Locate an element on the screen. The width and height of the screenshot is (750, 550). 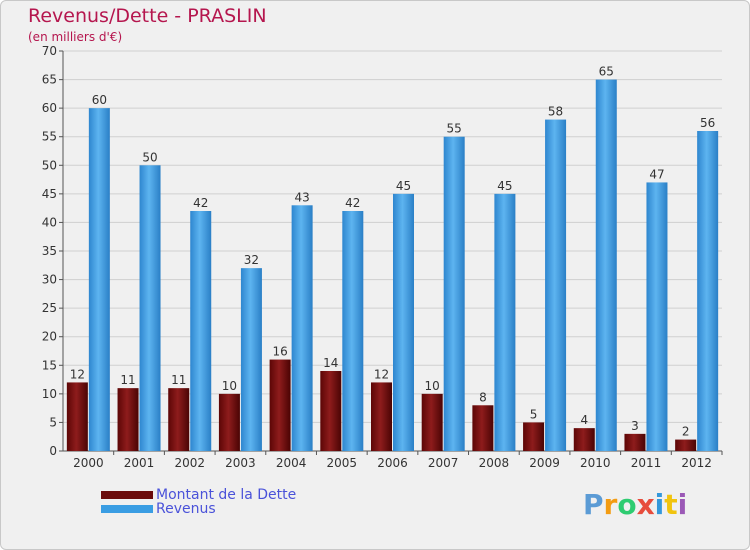
data-label-revenus-2001: 50 is located at coordinates (149, 157).